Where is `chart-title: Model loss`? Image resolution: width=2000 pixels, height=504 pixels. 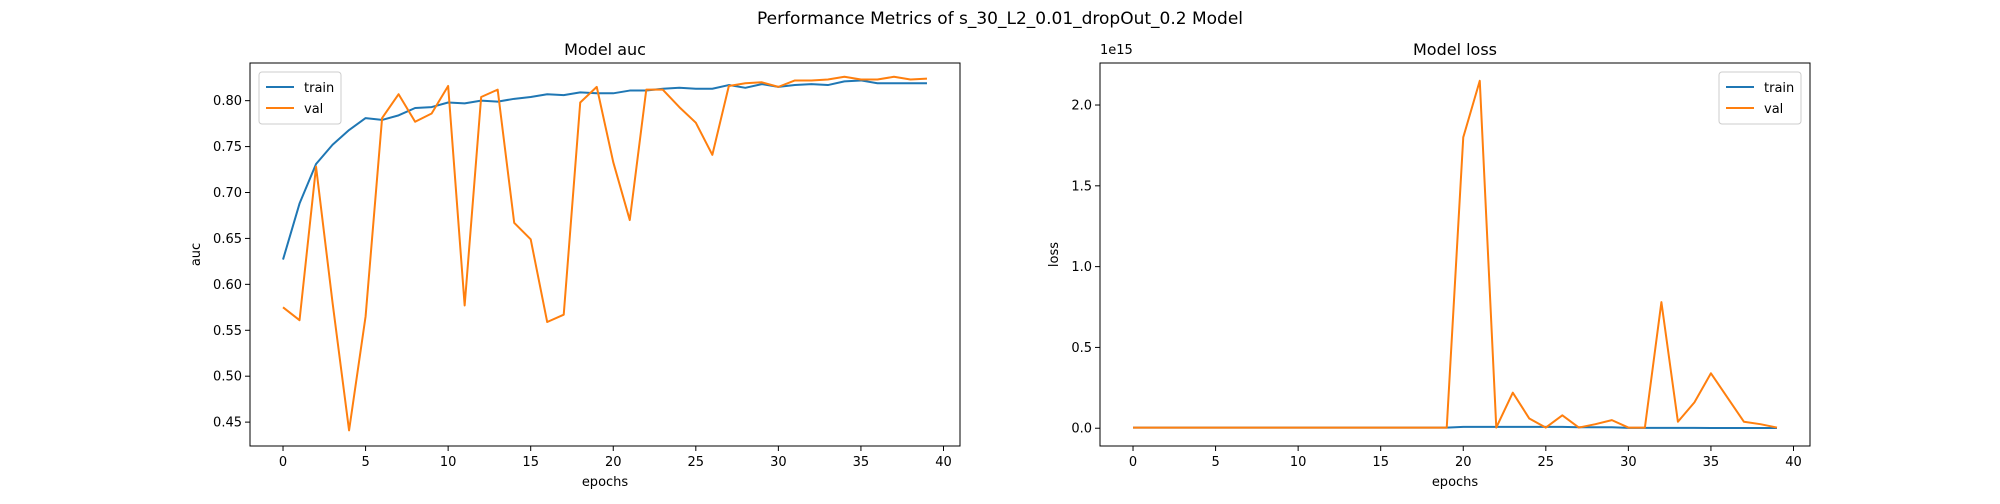 chart-title: Model loss is located at coordinates (1455, 49).